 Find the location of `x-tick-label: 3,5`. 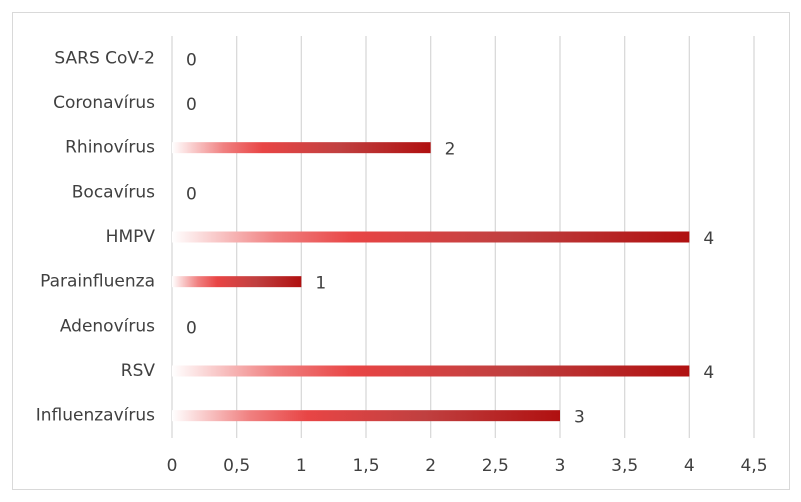

x-tick-label: 3,5 is located at coordinates (624, 466).